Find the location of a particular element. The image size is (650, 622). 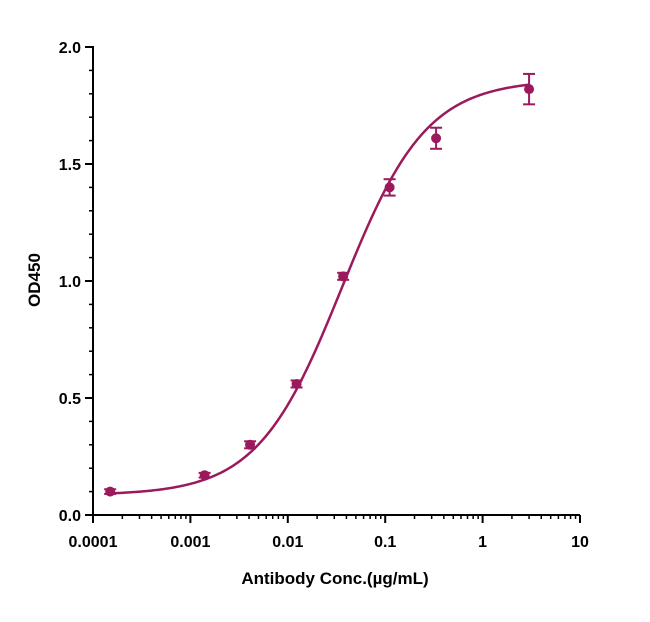

x-axis-title: Antibody Conc.(µg/mL) is located at coordinates (334, 578).